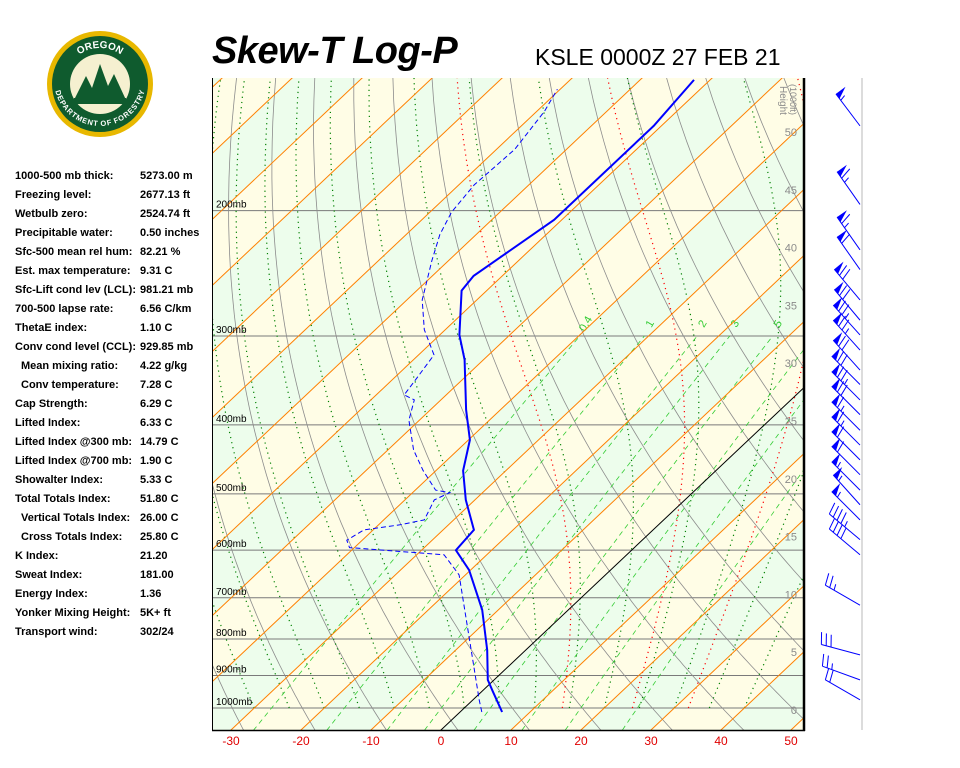 Image resolution: width=960 pixels, height=768 pixels. Describe the element at coordinates (64, 176) in the screenshot. I see `stat-label: 1000-500 mb thick:` at that location.